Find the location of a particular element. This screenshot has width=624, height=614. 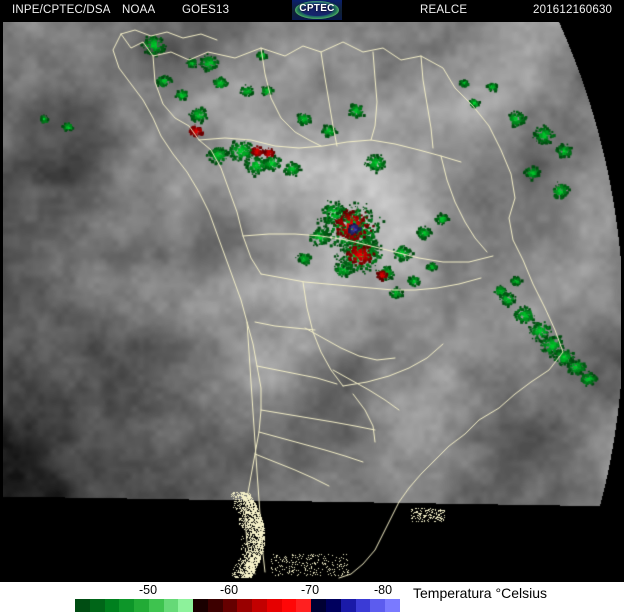

legend-title-label: Temperatura °Celsius is located at coordinates (480, 593).